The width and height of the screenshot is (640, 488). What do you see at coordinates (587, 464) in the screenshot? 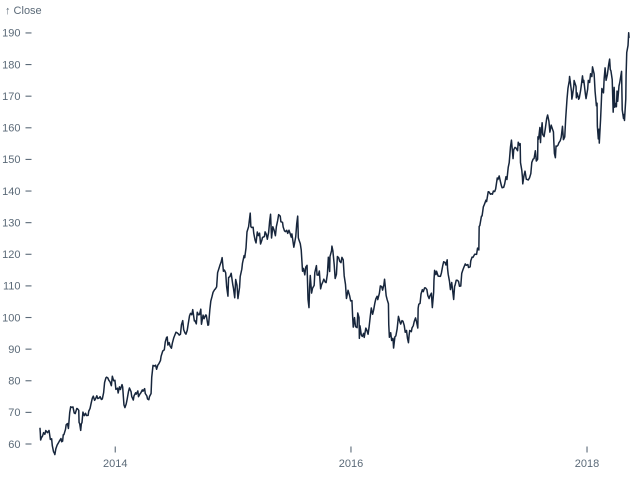
I see `x-tick-label: 2018` at bounding box center [587, 464].